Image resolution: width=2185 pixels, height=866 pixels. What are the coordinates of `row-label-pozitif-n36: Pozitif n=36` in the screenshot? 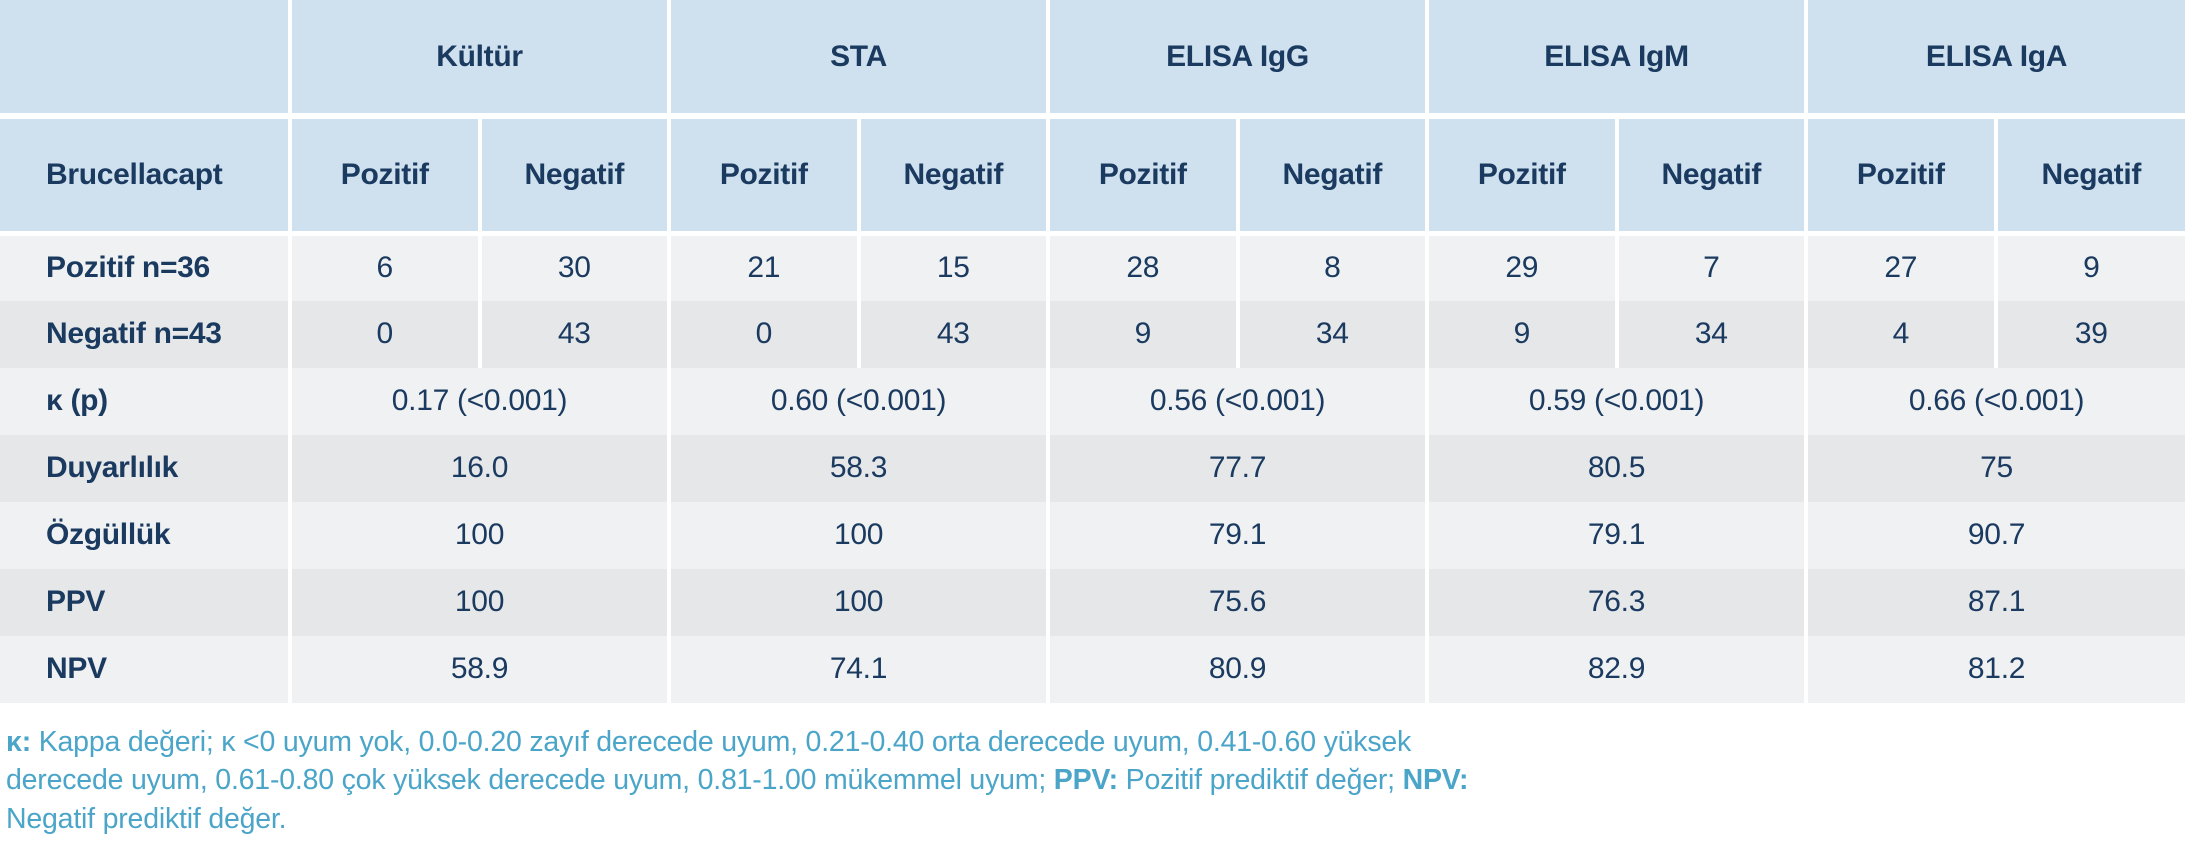 It's located at (146, 267).